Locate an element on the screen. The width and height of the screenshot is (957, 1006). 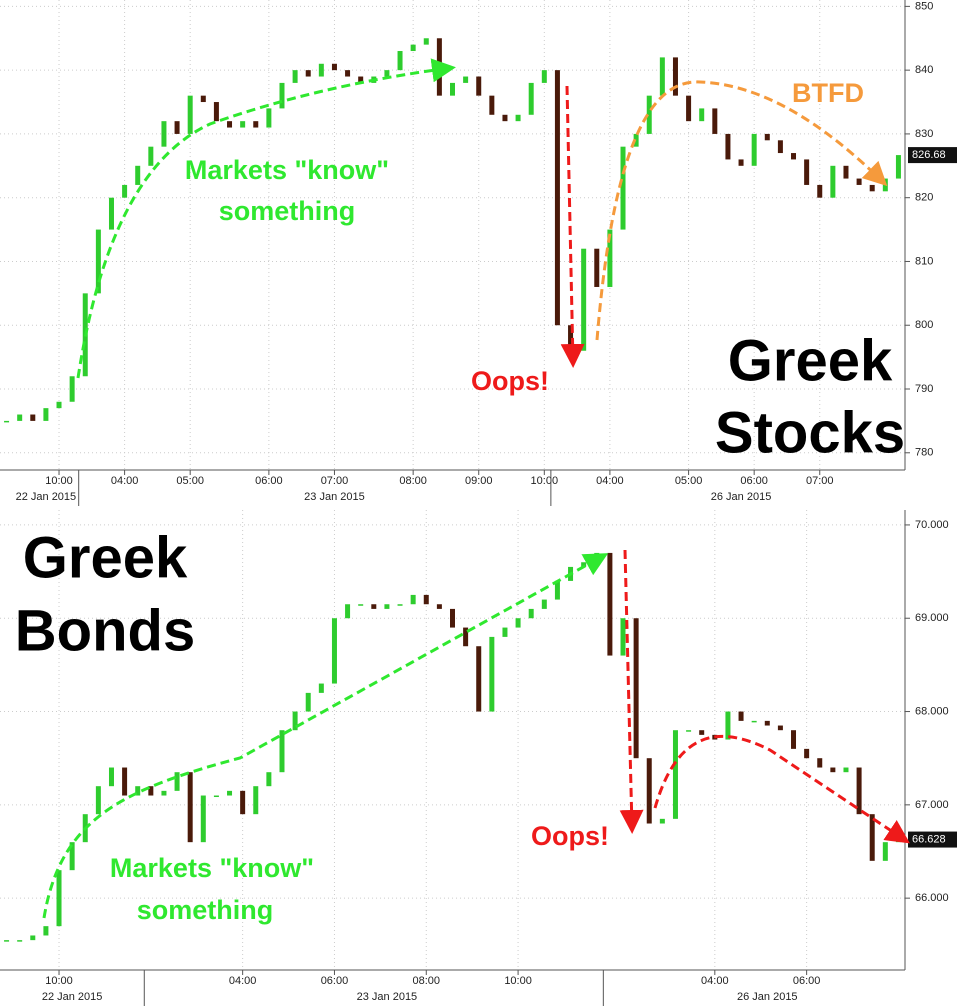
y-tick-label: 790 is located at coordinates (924, 389).